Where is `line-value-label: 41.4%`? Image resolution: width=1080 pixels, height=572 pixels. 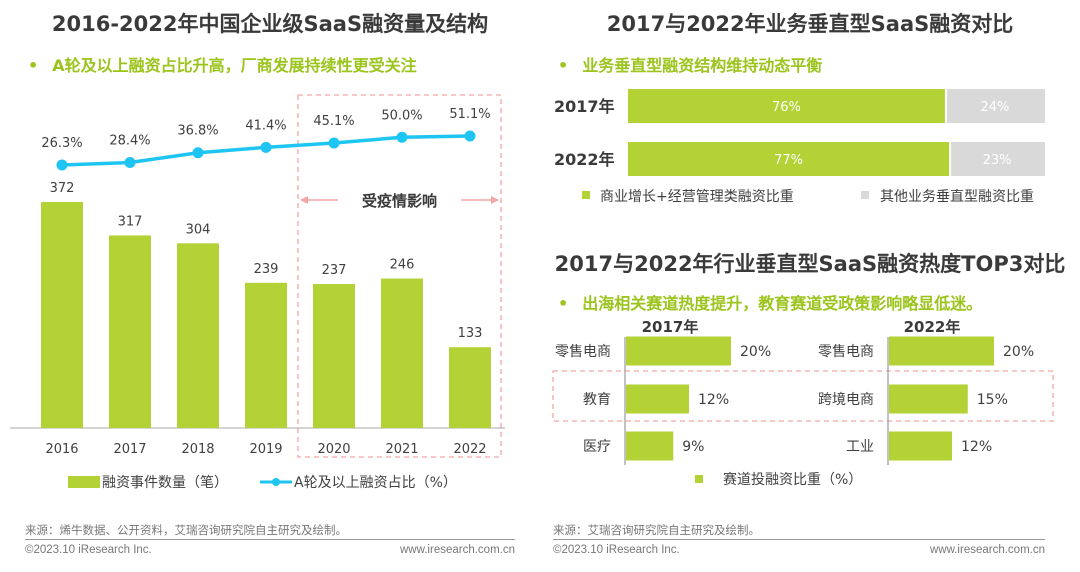
line-value-label: 41.4% is located at coordinates (265, 125).